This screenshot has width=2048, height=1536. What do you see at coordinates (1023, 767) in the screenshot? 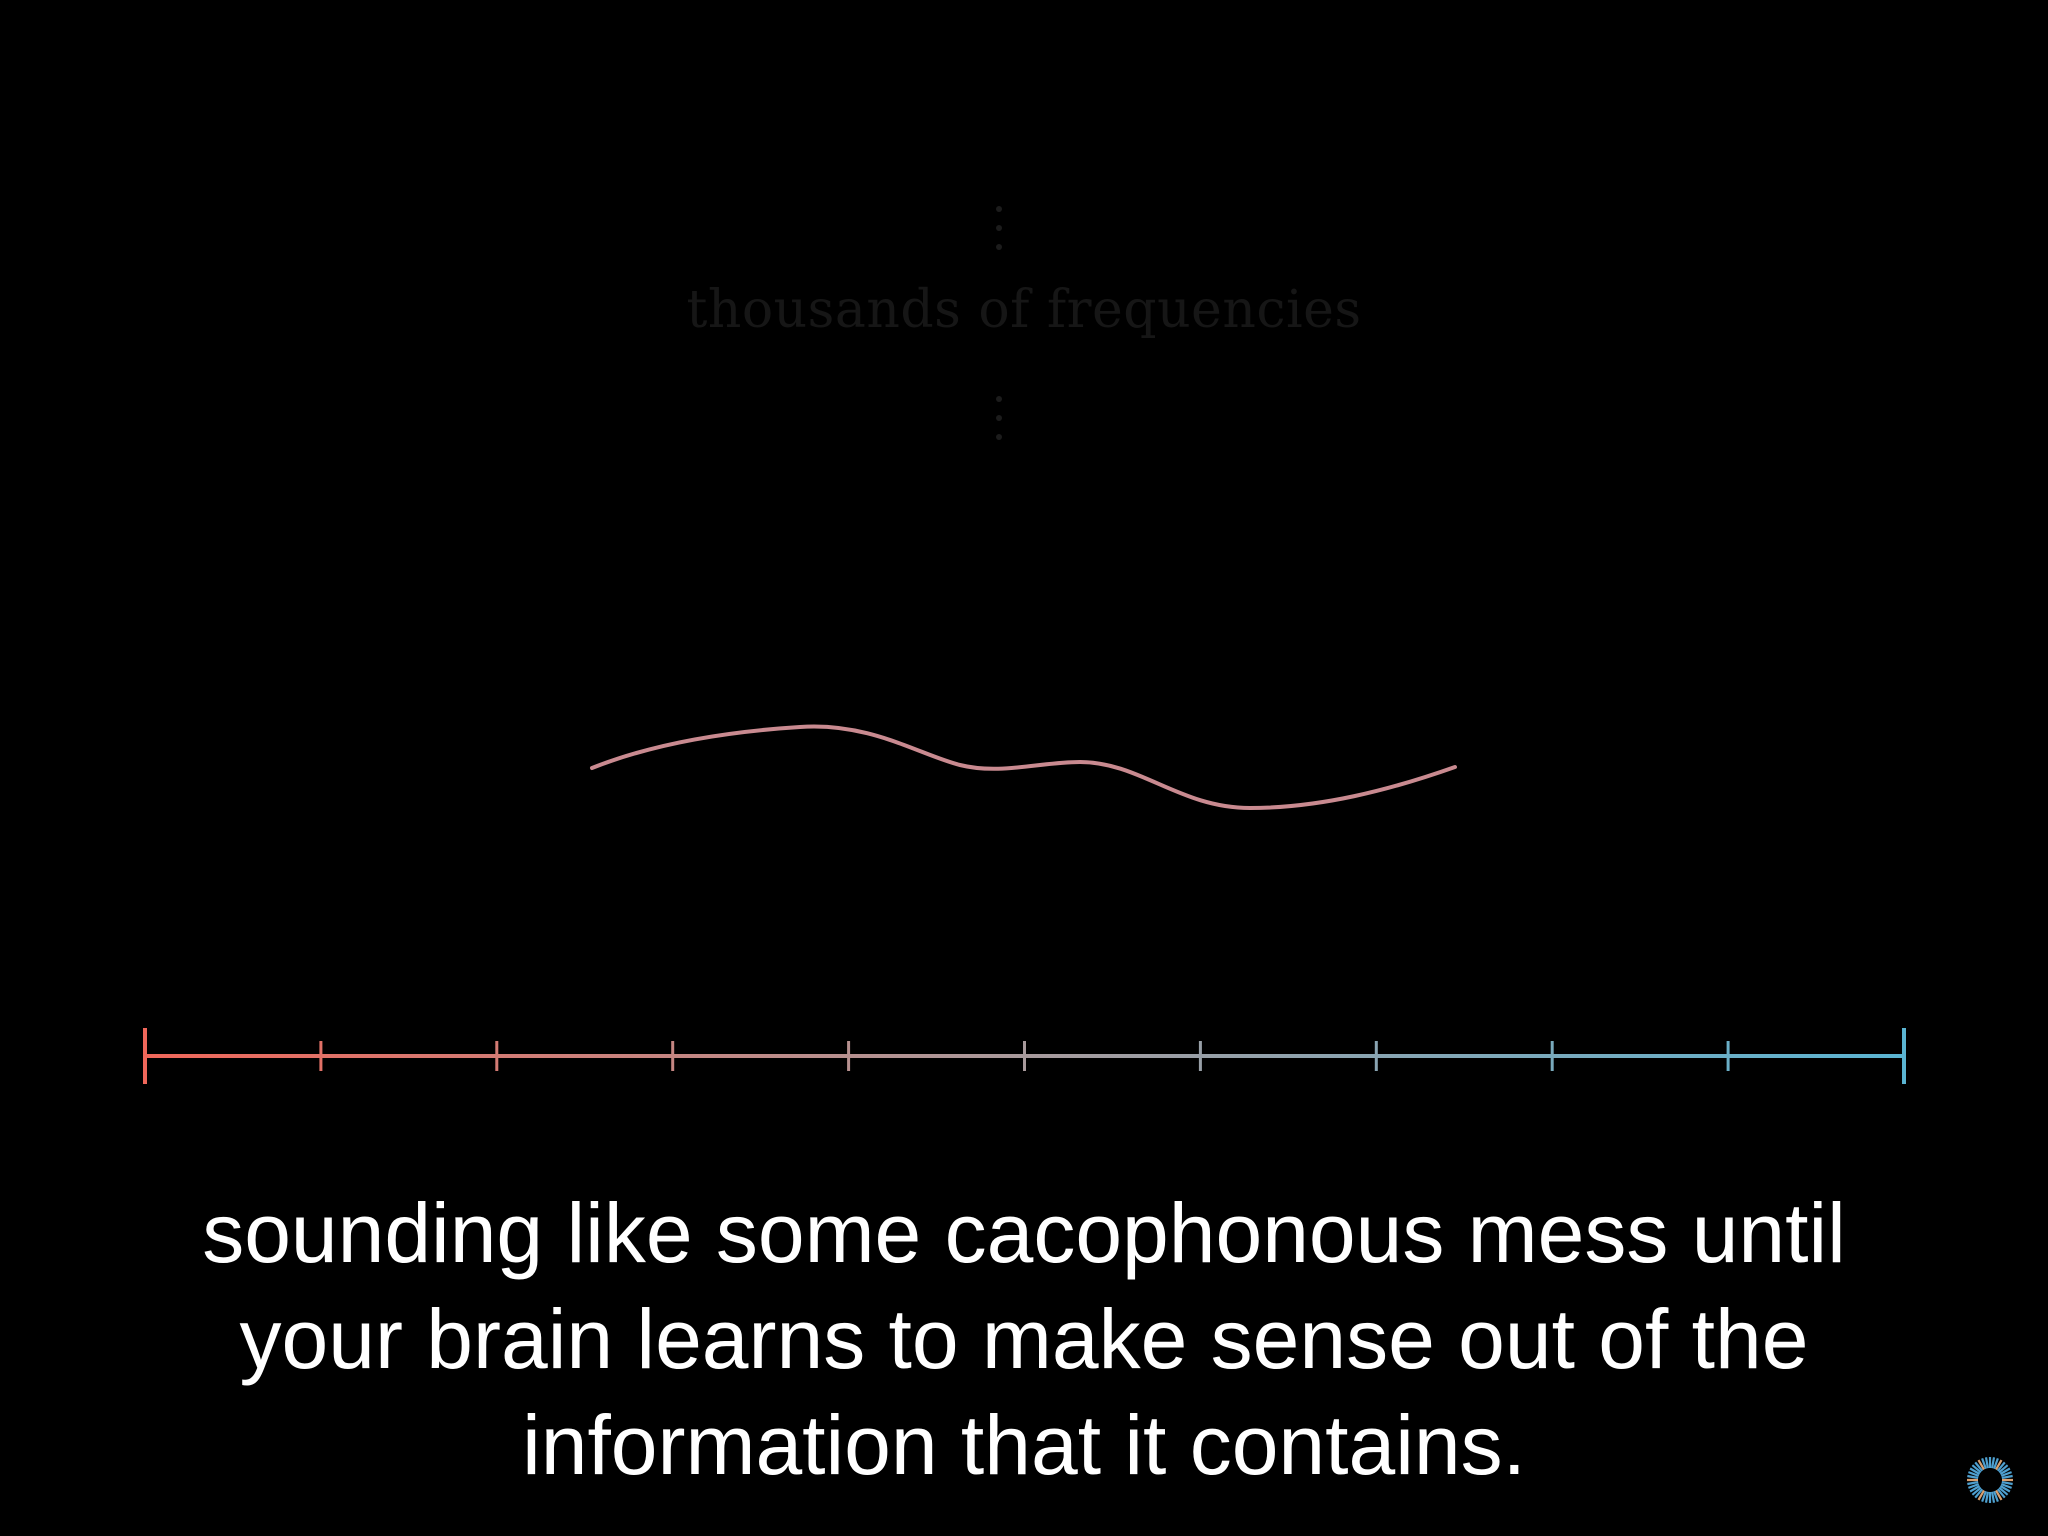
I see `sound-wave` at bounding box center [1023, 767].